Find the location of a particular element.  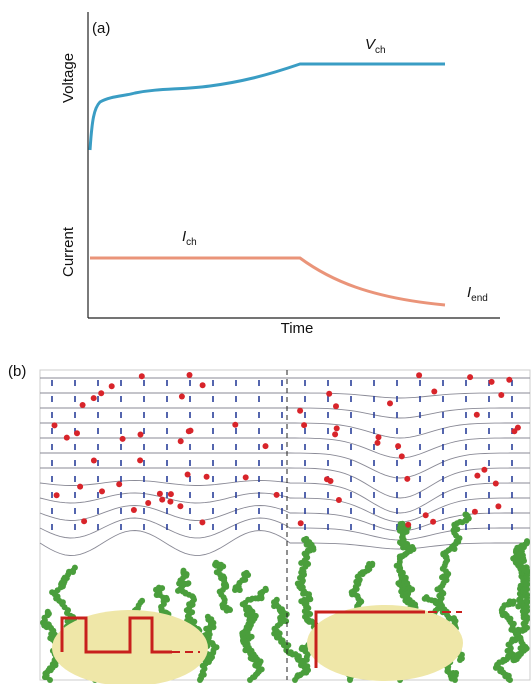

end-current-label: Iend is located at coordinates (477, 294).